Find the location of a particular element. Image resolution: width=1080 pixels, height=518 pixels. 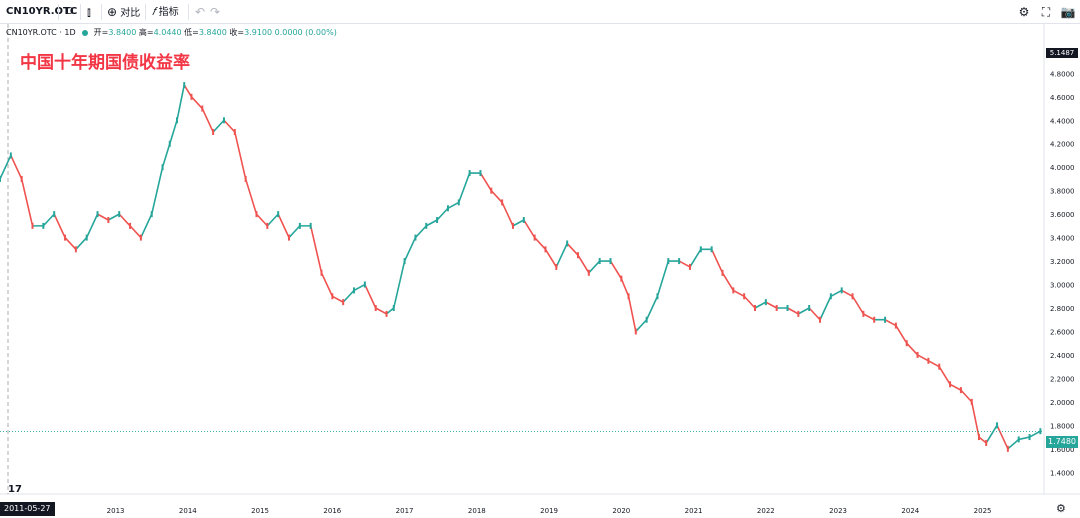

symbol-search: CN10YR.OTC is located at coordinates (42, 11).